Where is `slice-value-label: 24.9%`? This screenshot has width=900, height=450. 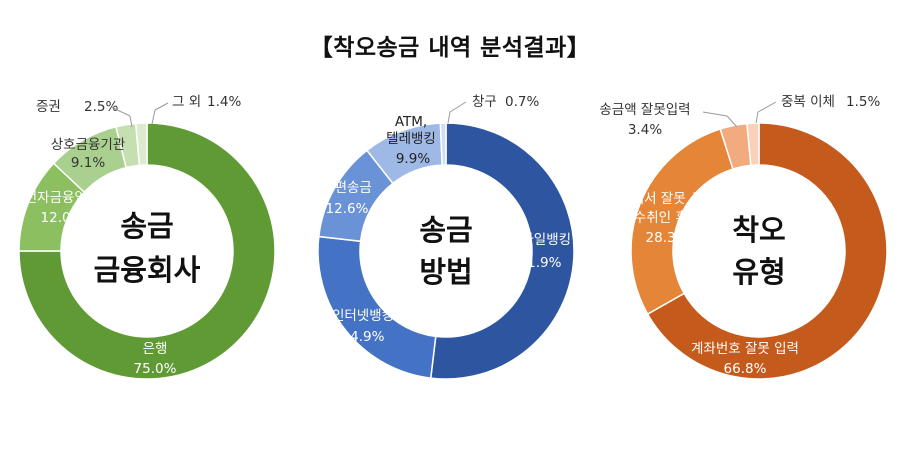
slice-value-label: 24.9% is located at coordinates (363, 337).